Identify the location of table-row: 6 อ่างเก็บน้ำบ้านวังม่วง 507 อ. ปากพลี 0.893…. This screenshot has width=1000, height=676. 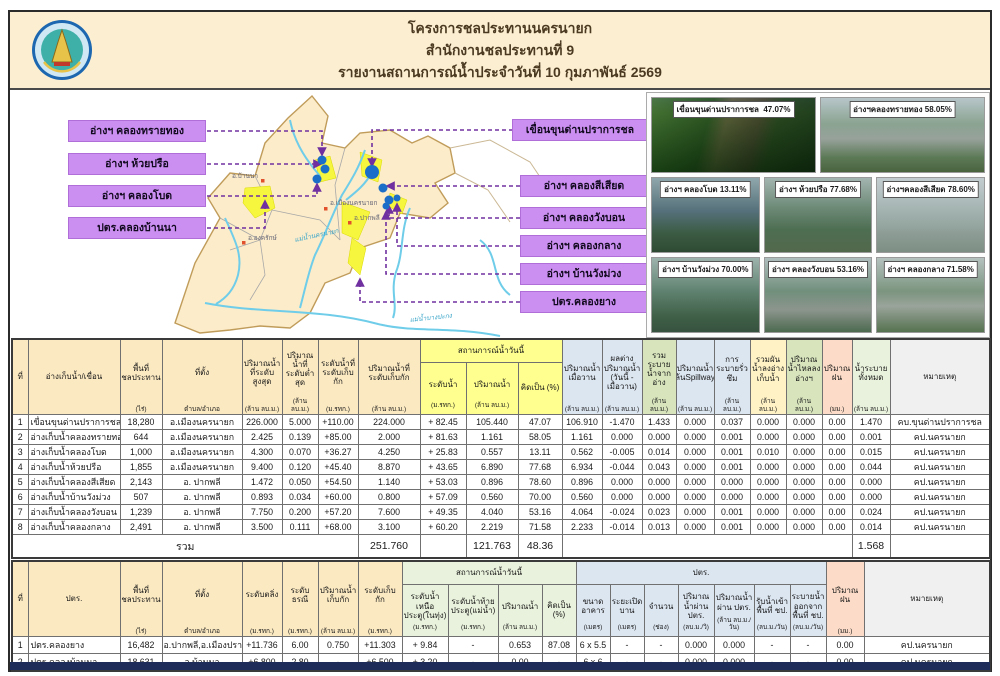
(501, 497).